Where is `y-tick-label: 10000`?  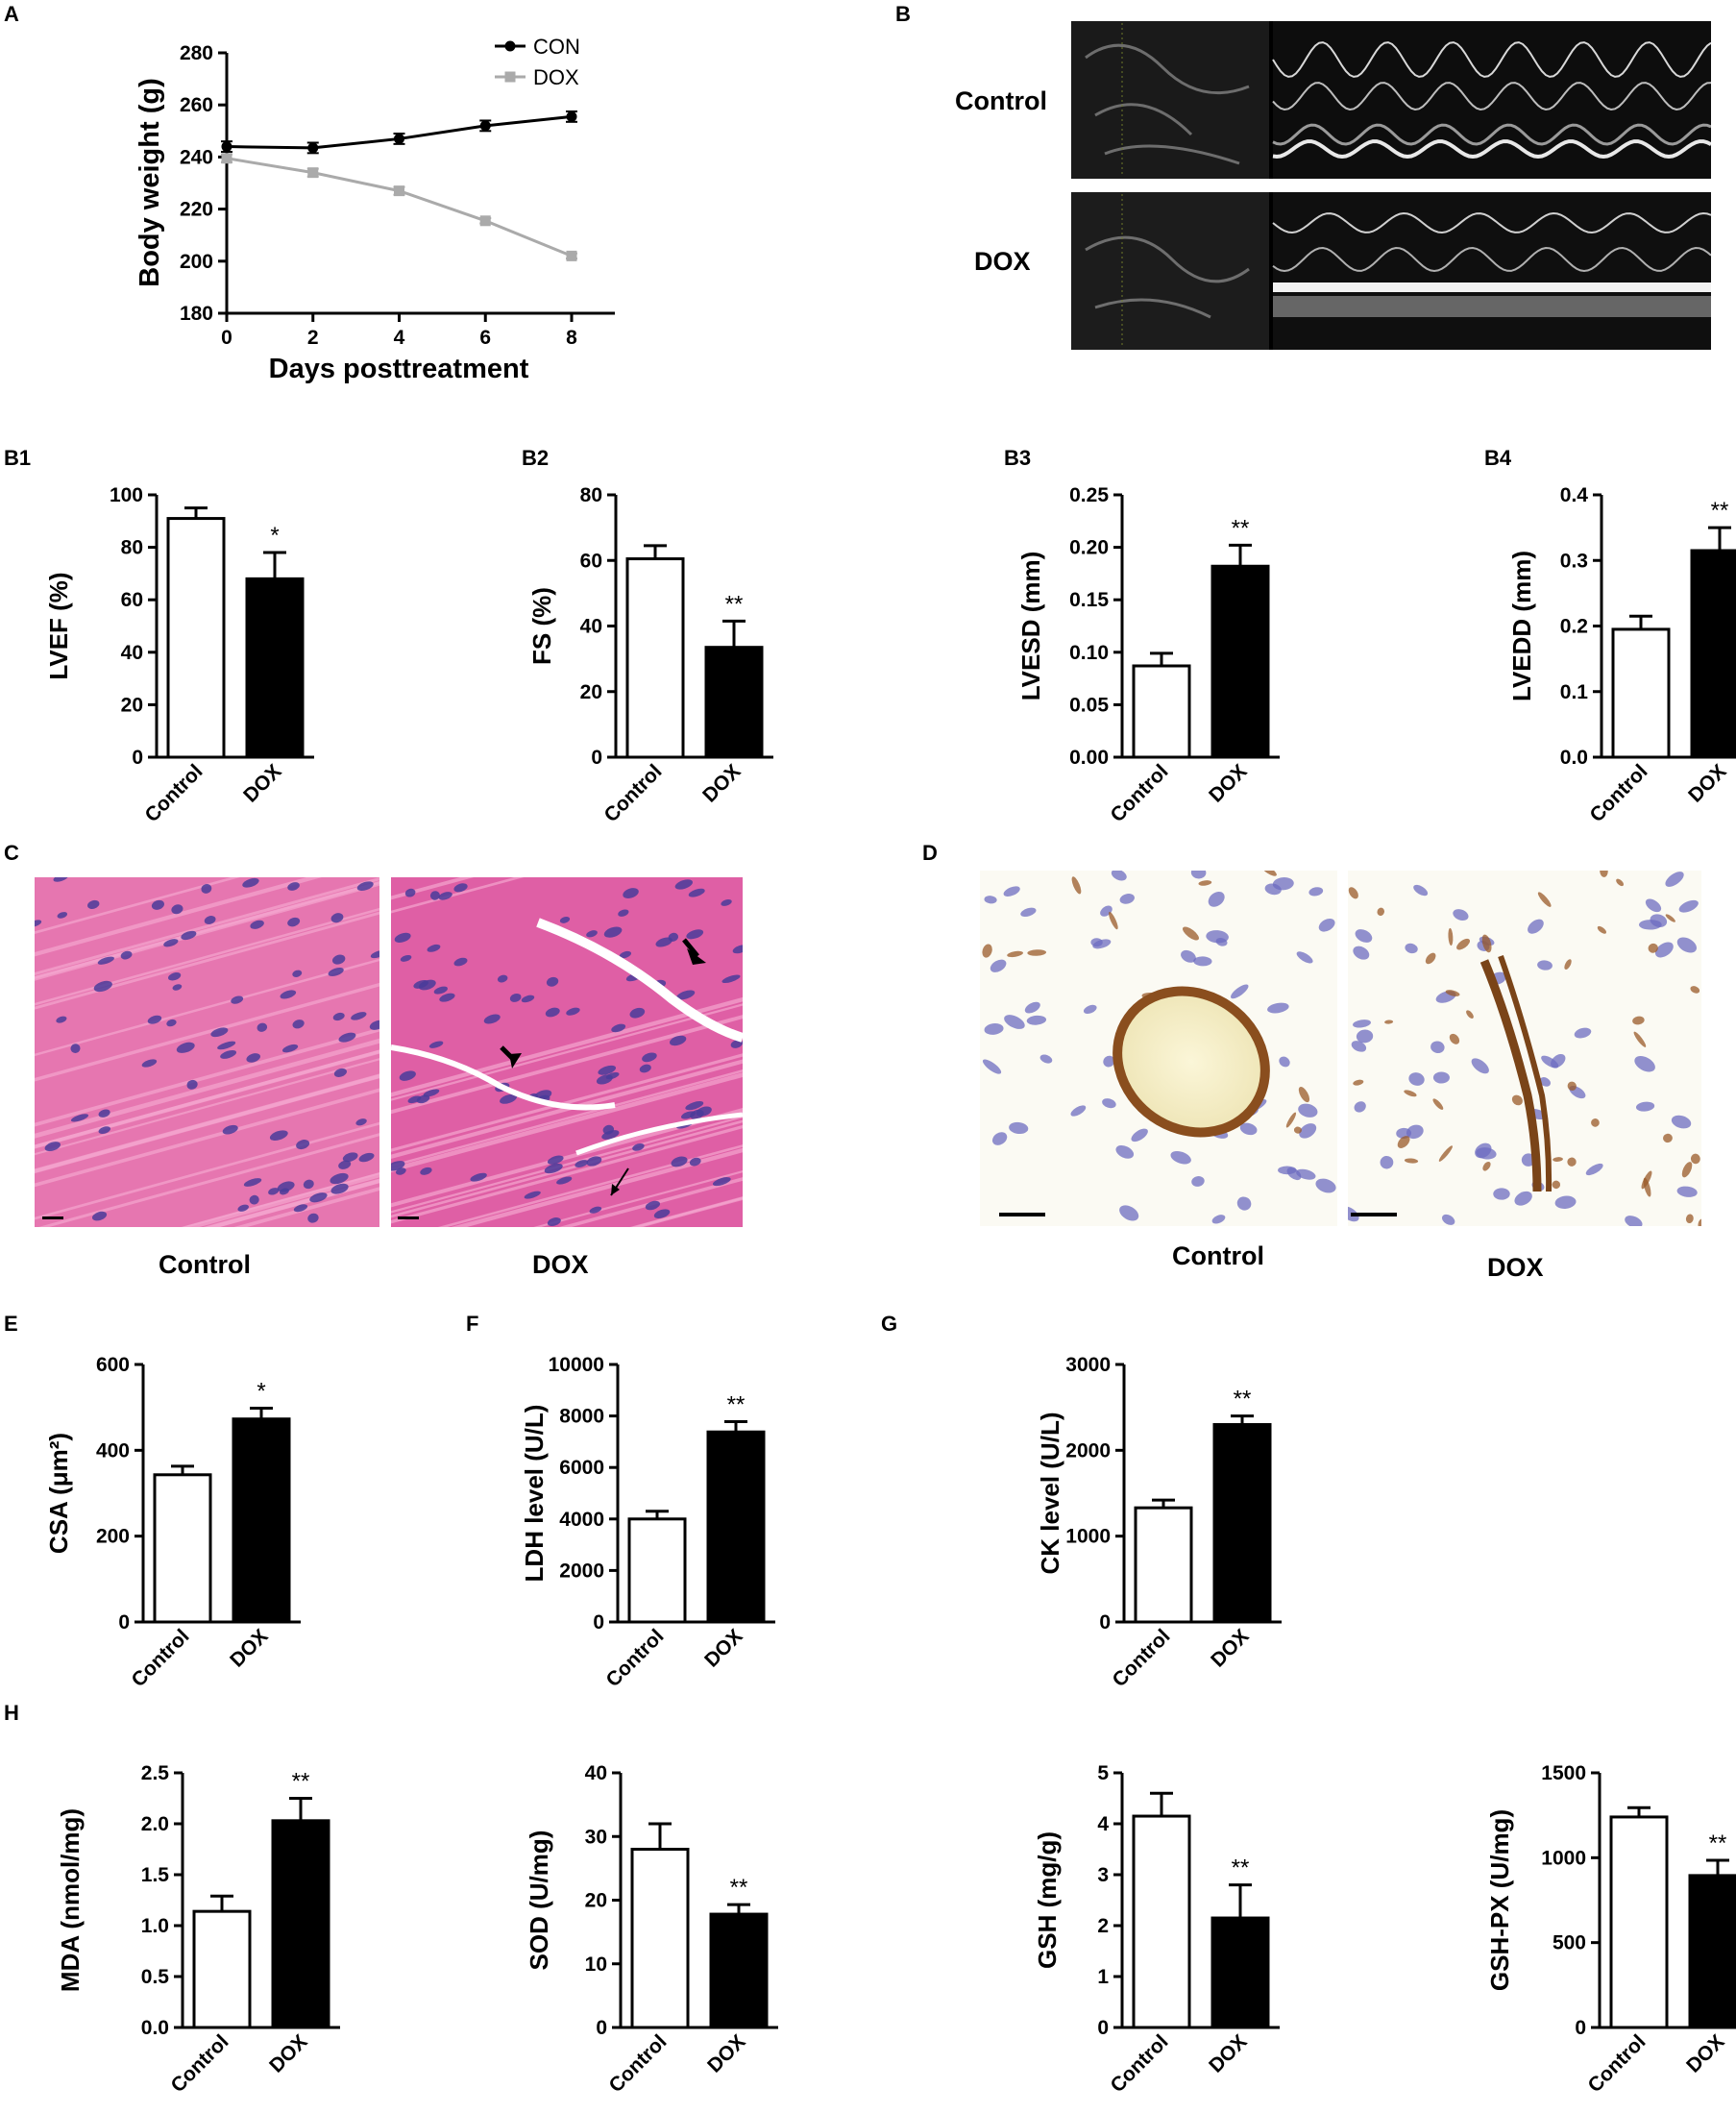
y-tick-label: 10000 is located at coordinates (576, 1365).